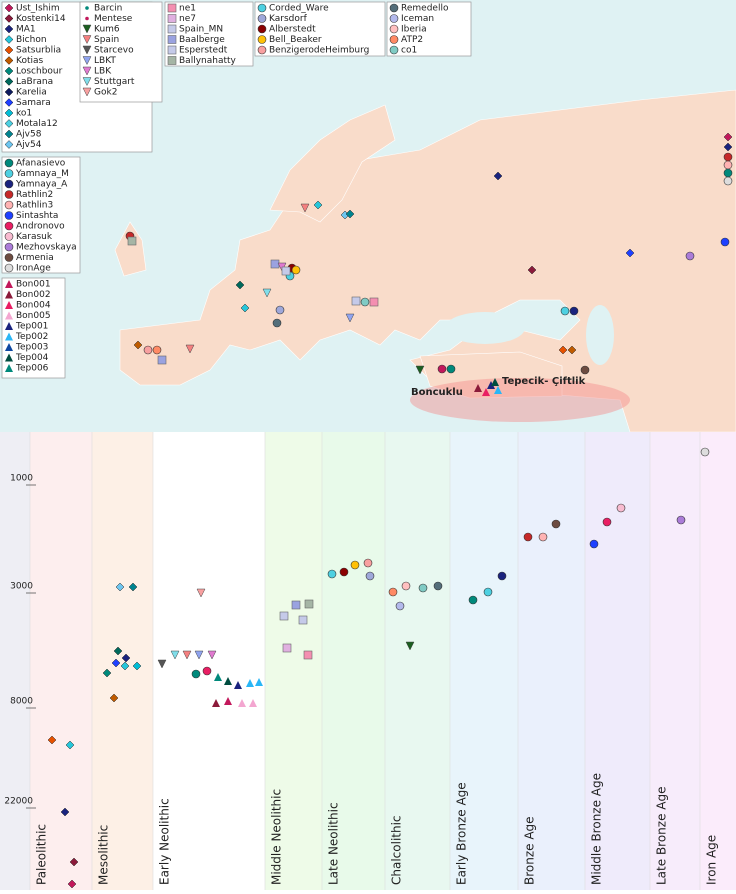  I want to click on legend-label: Ballynahatty, so click(208, 61).